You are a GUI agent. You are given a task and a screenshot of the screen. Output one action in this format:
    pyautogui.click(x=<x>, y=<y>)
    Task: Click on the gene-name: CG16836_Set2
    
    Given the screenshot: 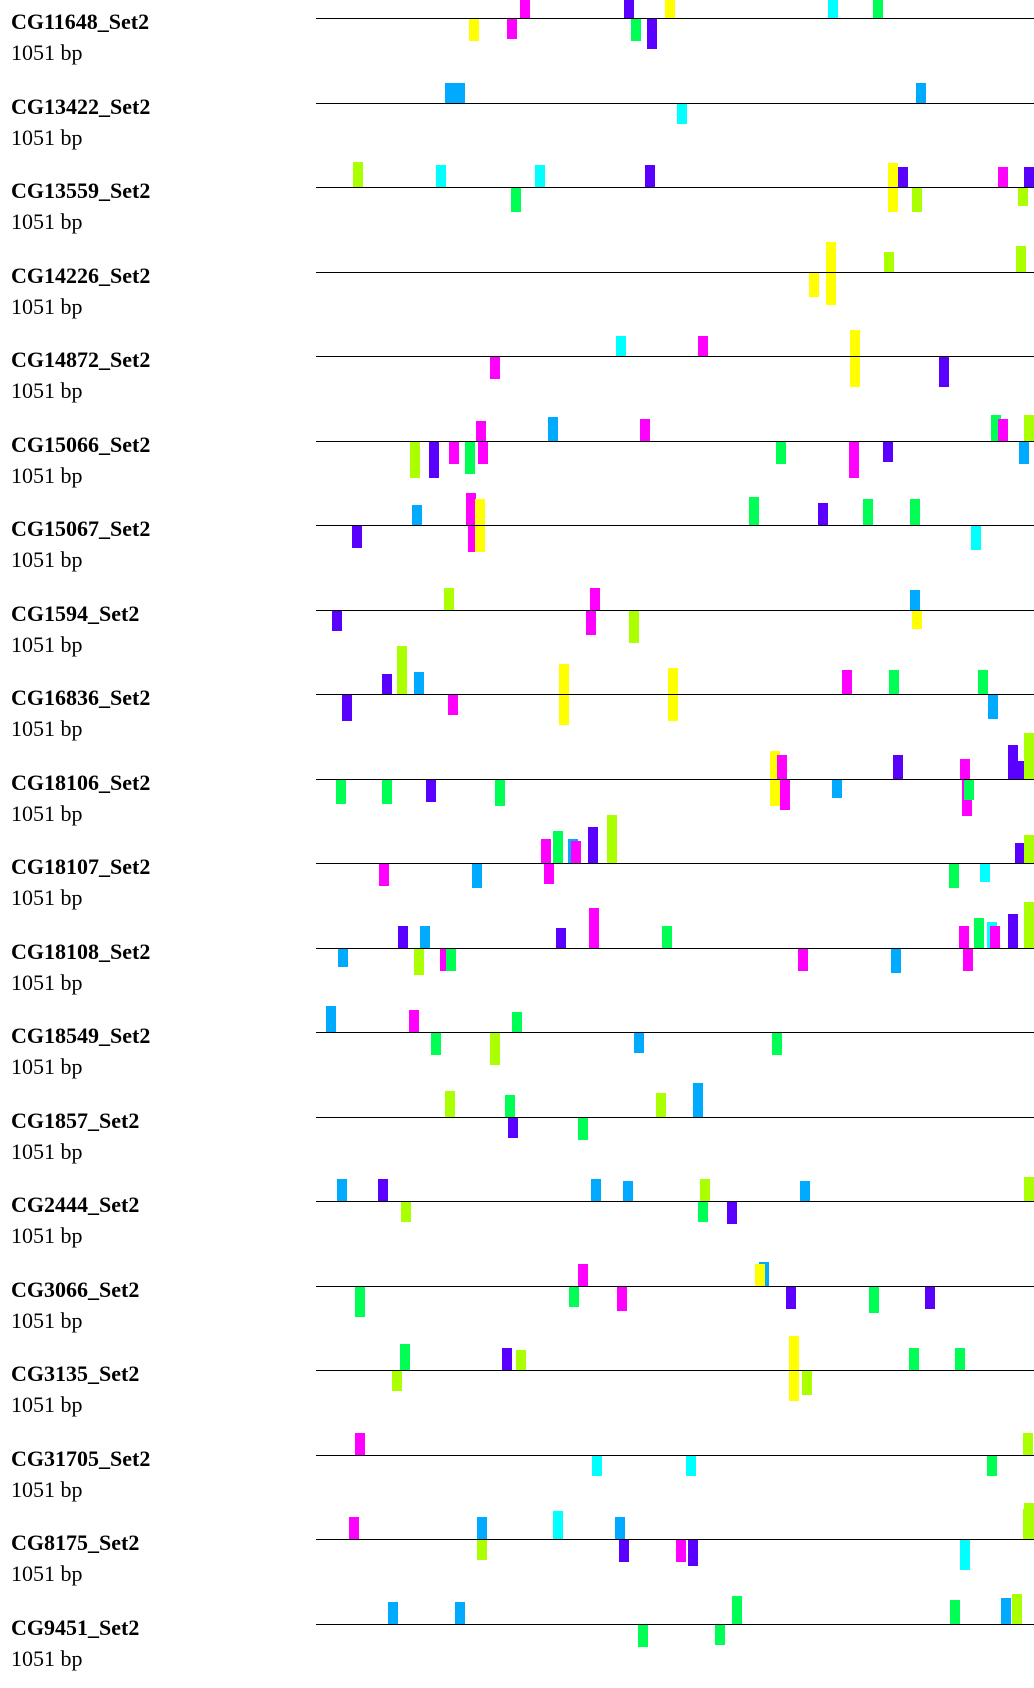 What is the action you would take?
    pyautogui.click(x=81, y=697)
    